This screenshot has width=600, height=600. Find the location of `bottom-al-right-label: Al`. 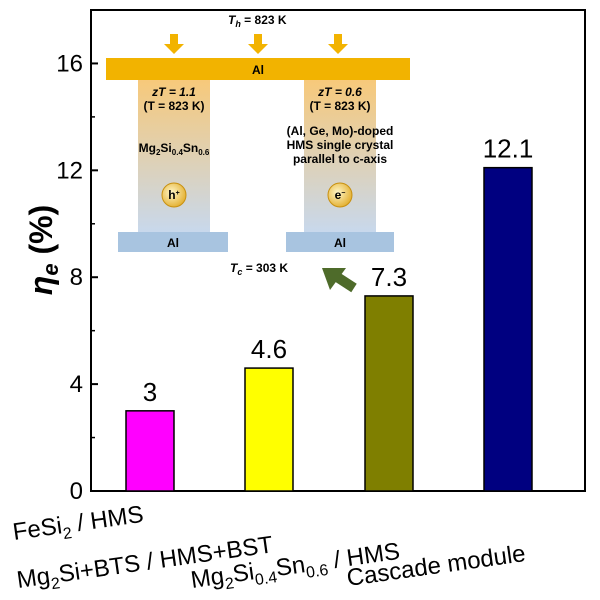

bottom-al-right-label: Al is located at coordinates (340, 243).